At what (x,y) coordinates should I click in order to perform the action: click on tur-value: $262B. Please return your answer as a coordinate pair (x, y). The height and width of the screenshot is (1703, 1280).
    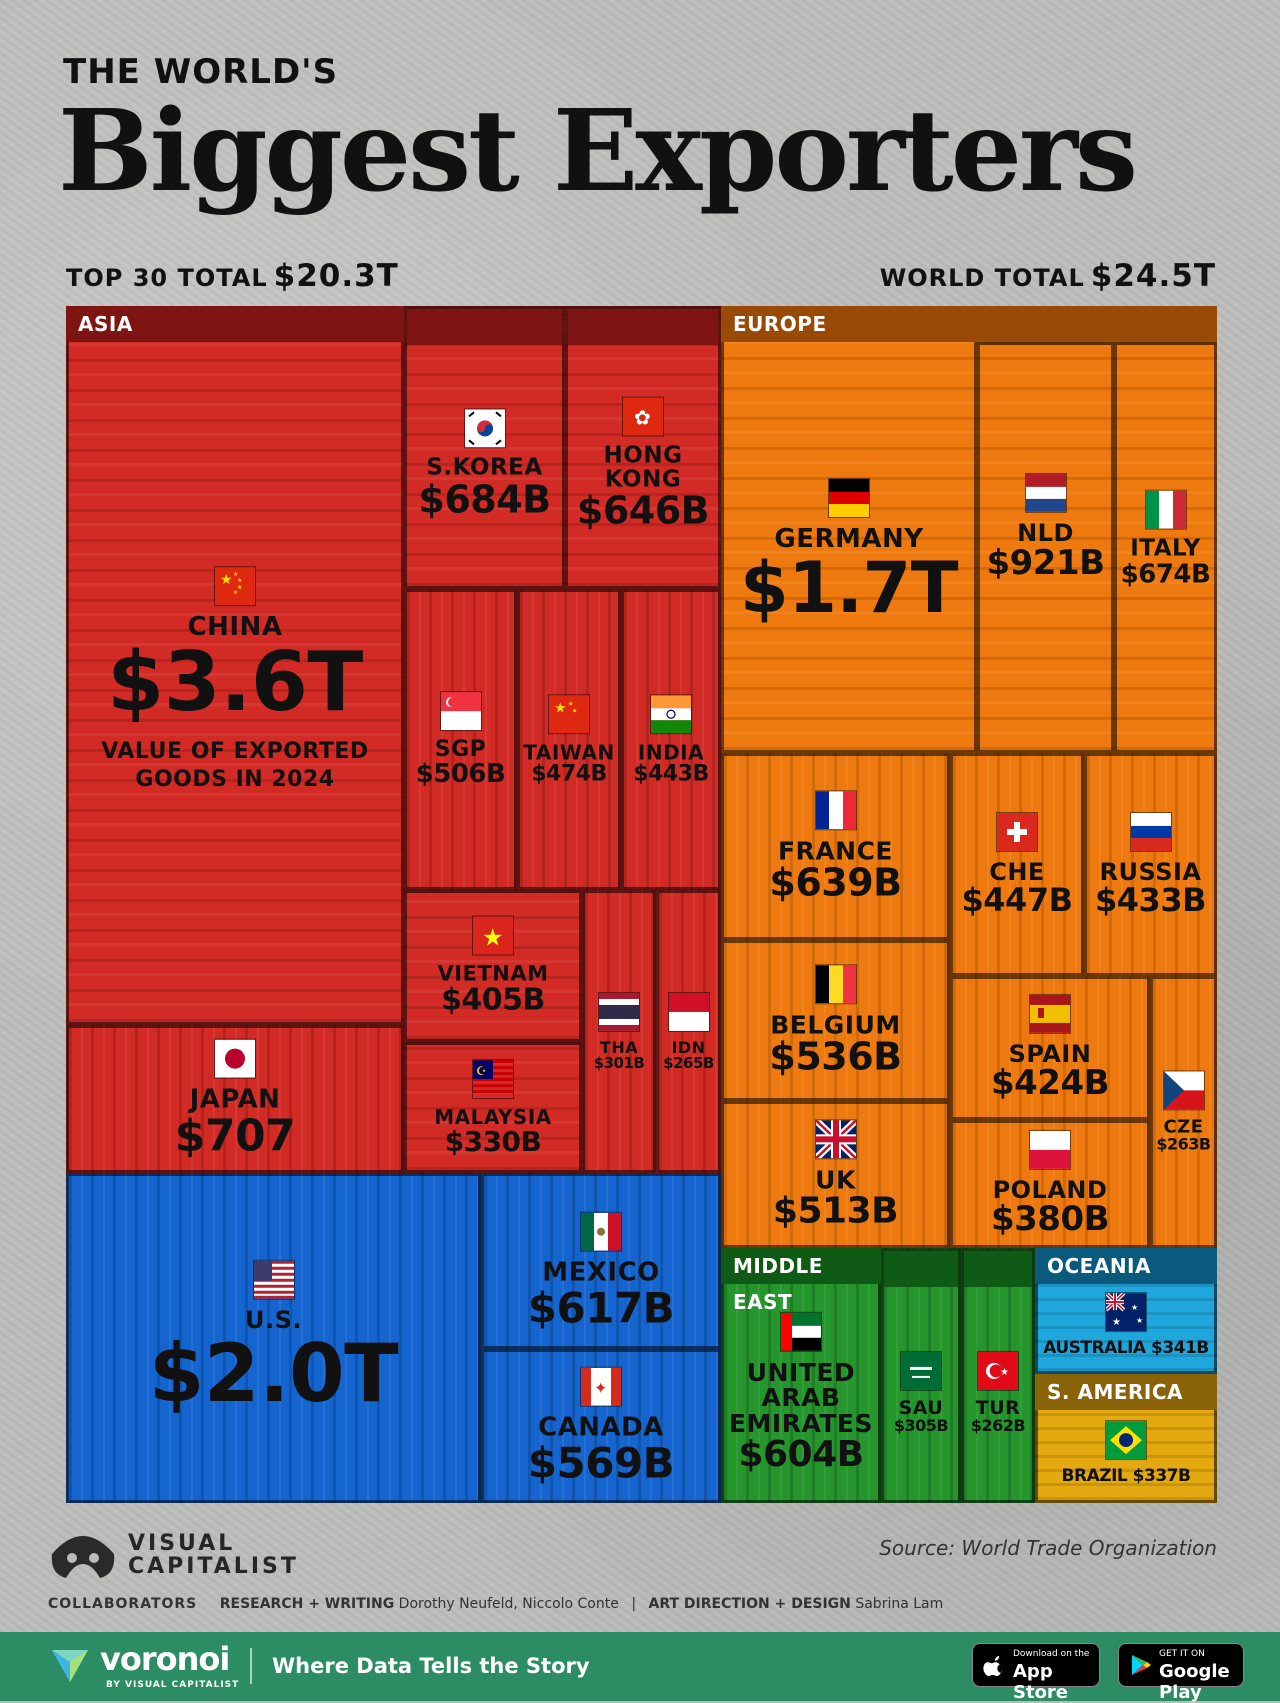
    Looking at the image, I should click on (998, 1426).